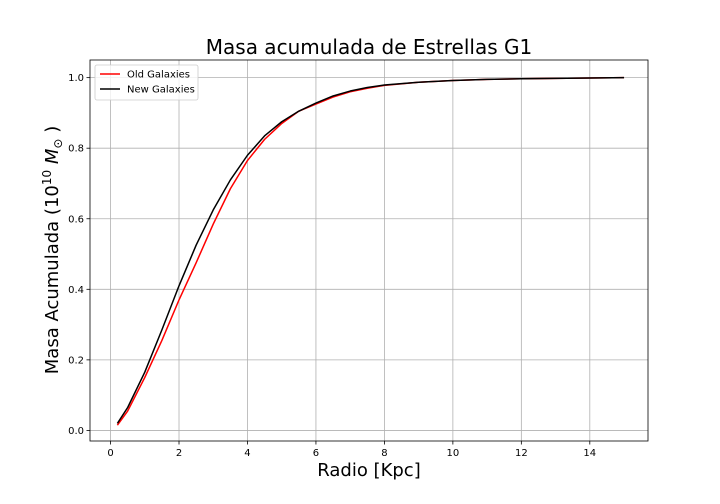 This screenshot has height=504, width=720. I want to click on x-axis: 0 2 4 6 8 10 12 14, so click(351, 450).